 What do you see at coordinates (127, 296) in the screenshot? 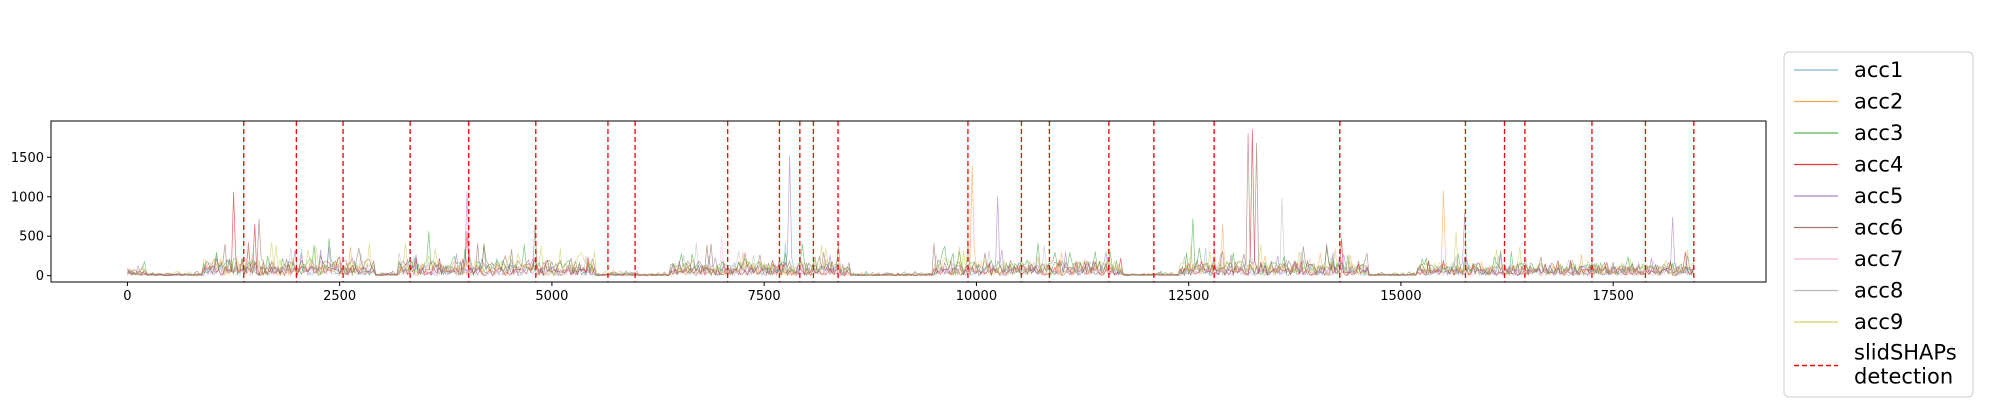
I see `x-tick-label-0: 0` at bounding box center [127, 296].